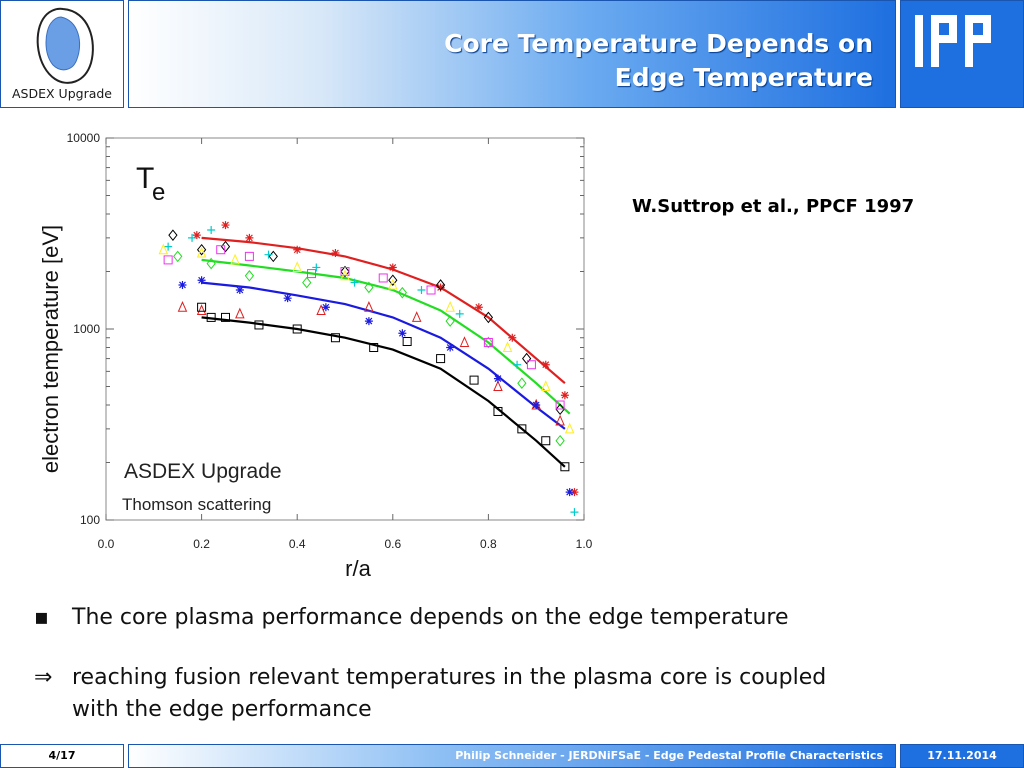  What do you see at coordinates (488, 544) in the screenshot?
I see `x-tick-label: 0.8` at bounding box center [488, 544].